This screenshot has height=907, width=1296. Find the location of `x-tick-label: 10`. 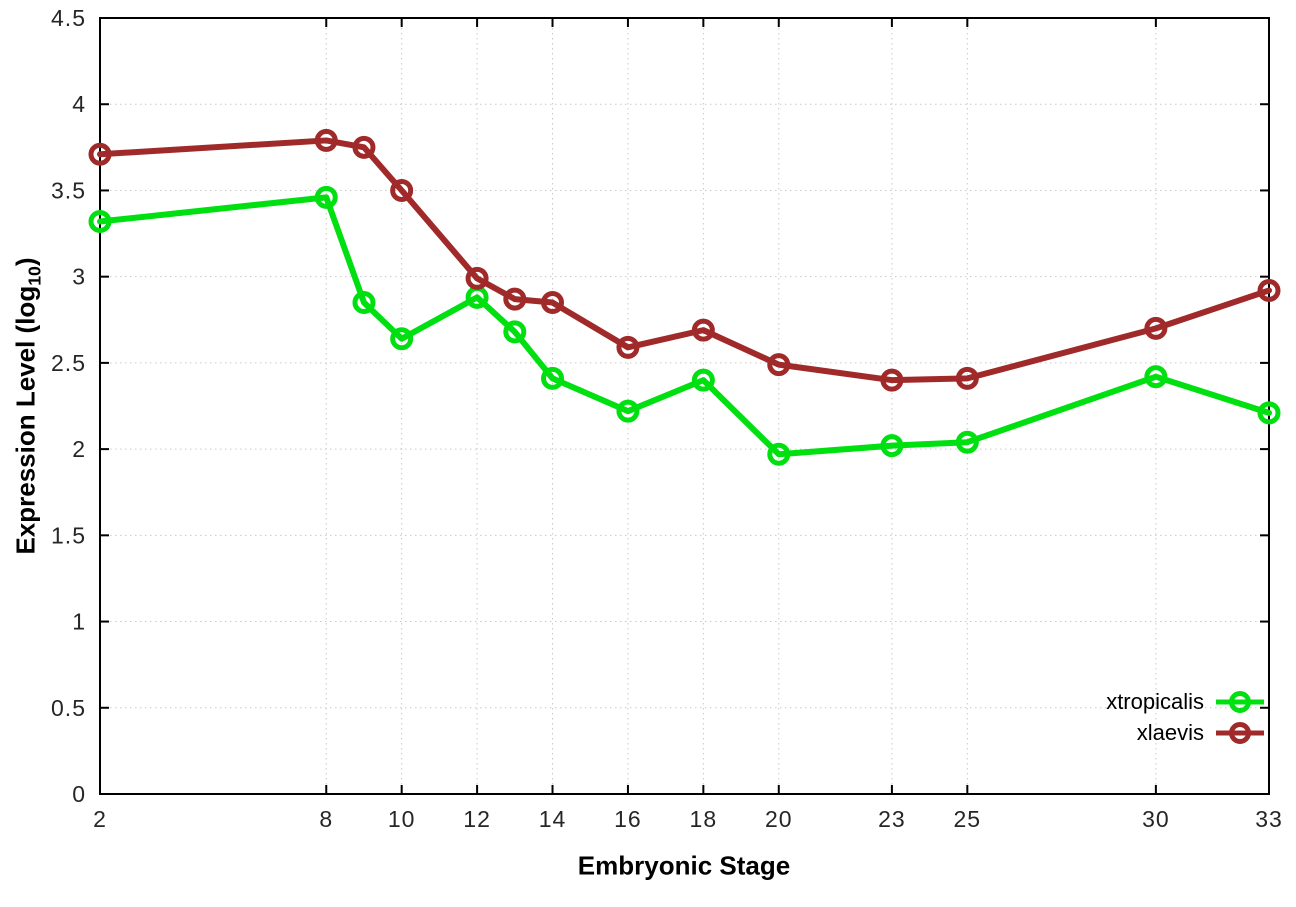

x-tick-label: 10 is located at coordinates (402, 819).